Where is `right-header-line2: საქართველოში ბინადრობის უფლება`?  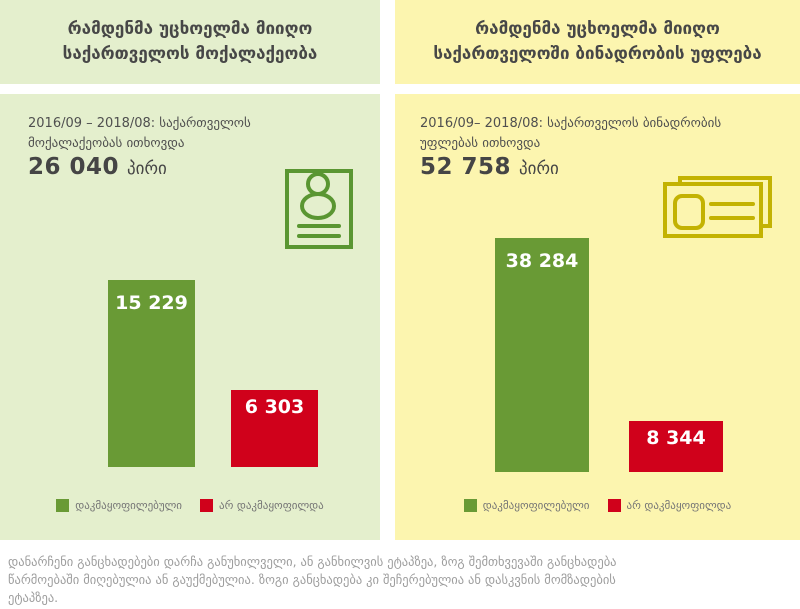 right-header-line2: საქართველოში ბინადრობის უფლება is located at coordinates (597, 54).